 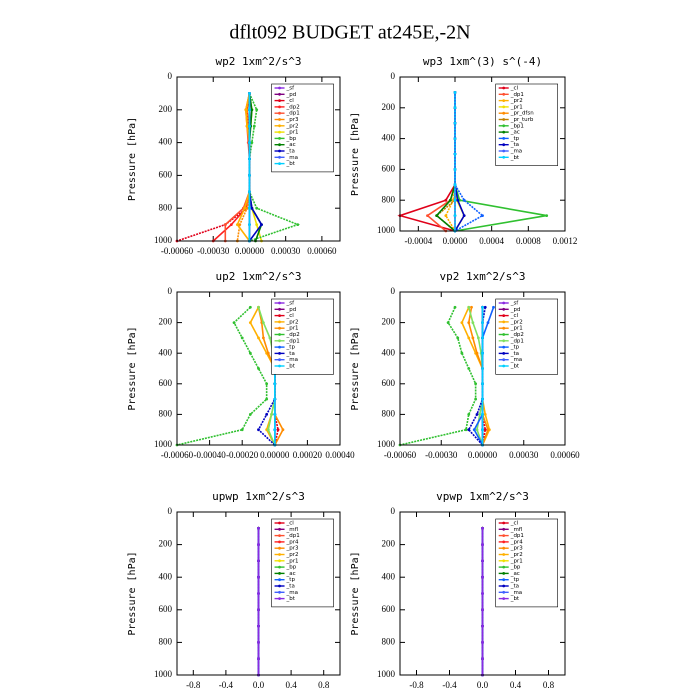 What do you see at coordinates (549, 685) in the screenshot?
I see `x-tick-label: 0.8` at bounding box center [549, 685].